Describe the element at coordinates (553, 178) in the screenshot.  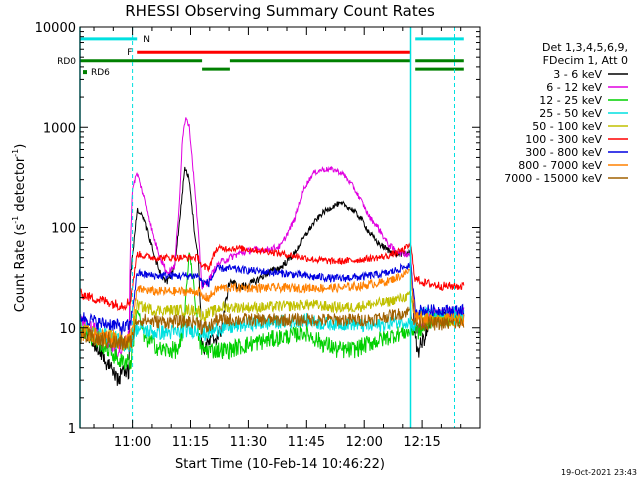
I see `legend-7000-15000-kev-label: 7000 - 15000 keV` at that location.